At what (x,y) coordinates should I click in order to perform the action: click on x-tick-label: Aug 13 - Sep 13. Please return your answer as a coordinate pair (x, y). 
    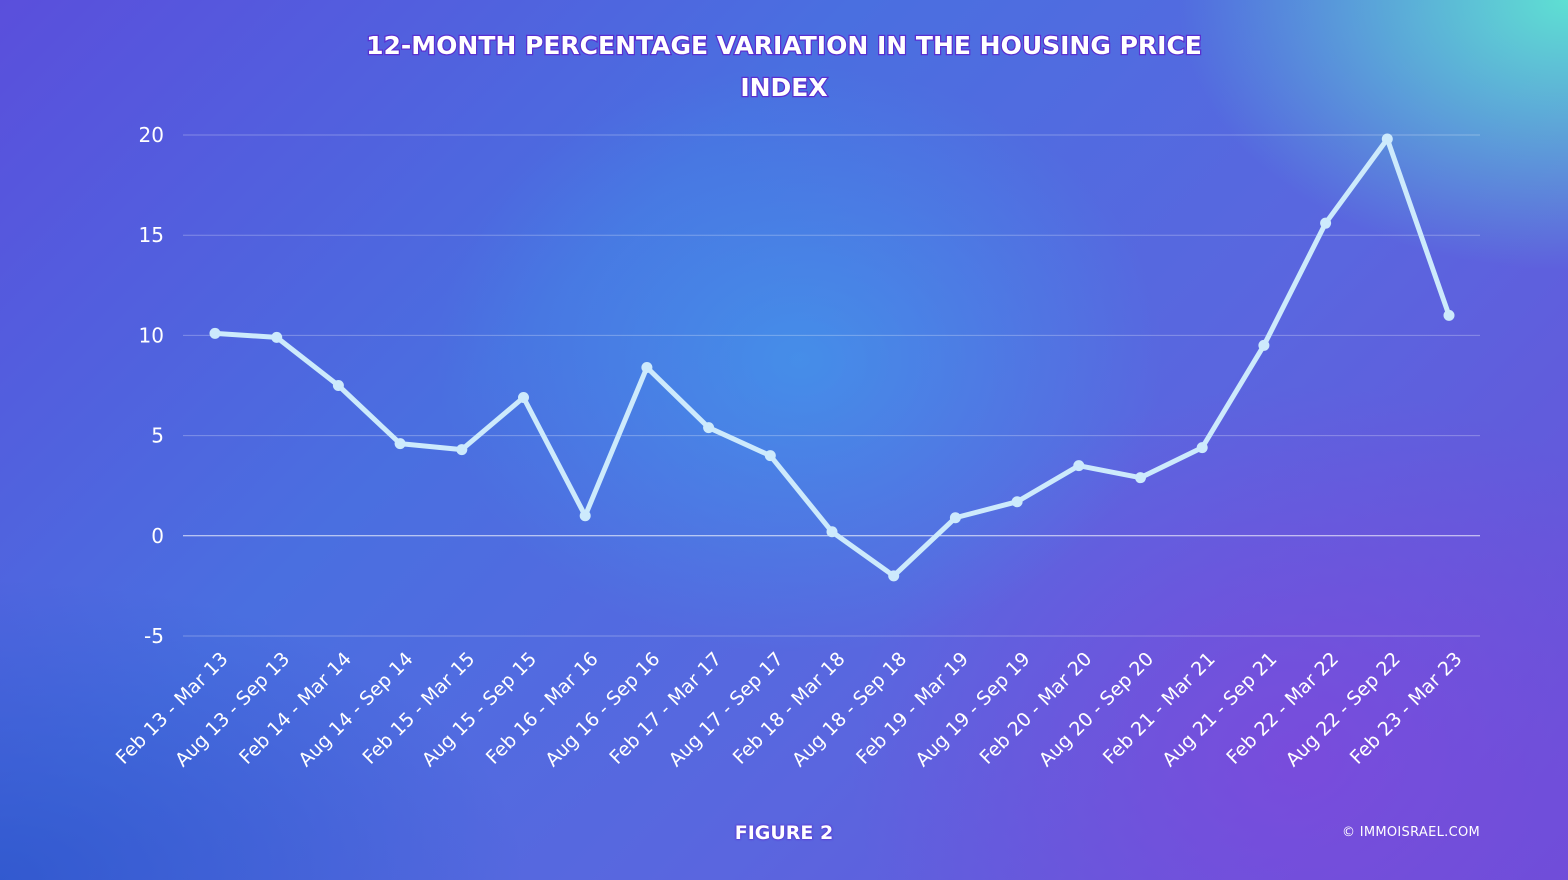
    Looking at the image, I should click on (232, 709).